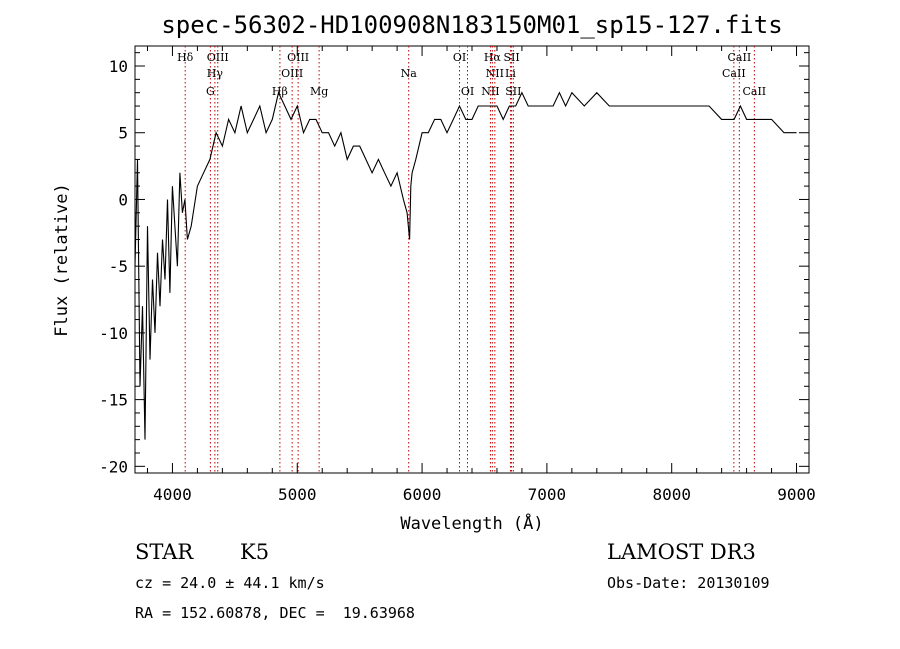 The image size is (900, 649). Describe the element at coordinates (230, 583) in the screenshot. I see `redshift-cz: cz = 24.0 ± 44.1 km/s` at that location.